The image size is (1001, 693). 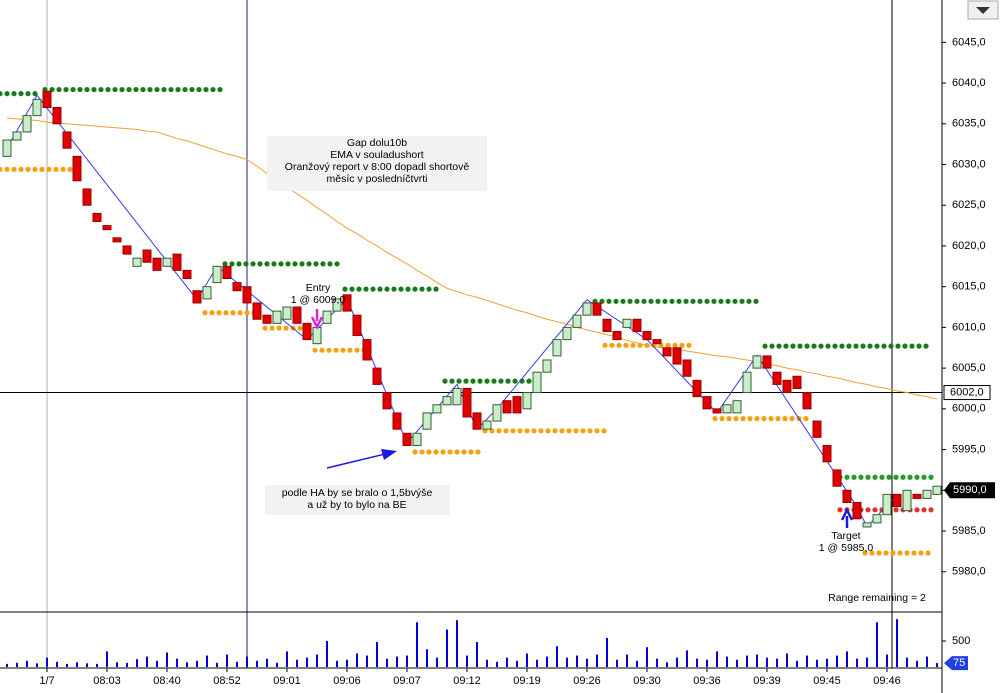 What do you see at coordinates (969, 490) in the screenshot?
I see `last-price-box` at bounding box center [969, 490].